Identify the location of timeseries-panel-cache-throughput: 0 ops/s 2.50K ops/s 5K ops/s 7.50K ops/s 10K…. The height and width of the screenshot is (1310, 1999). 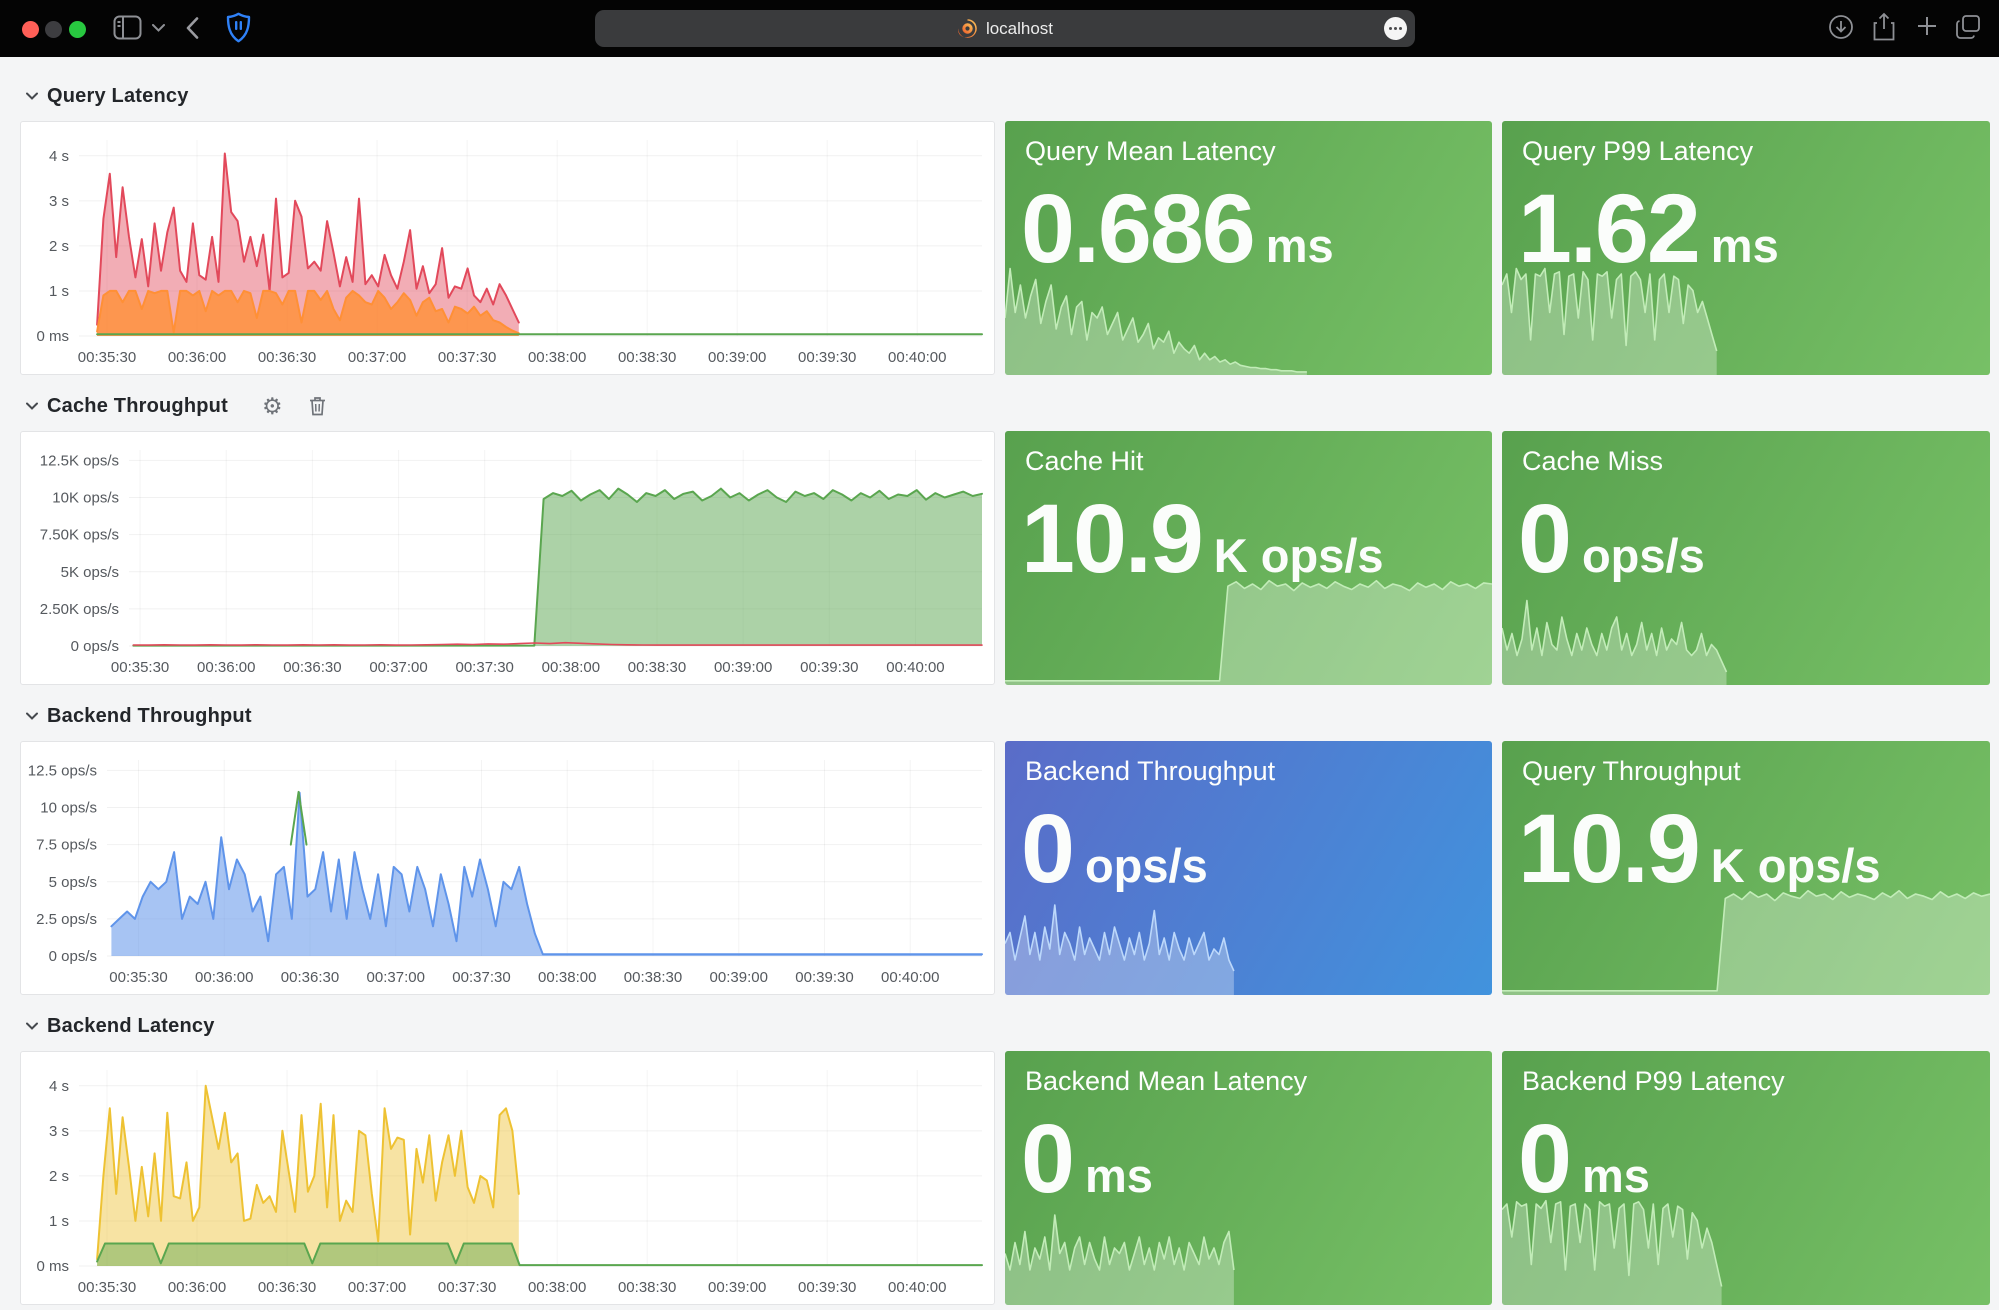
(507, 558).